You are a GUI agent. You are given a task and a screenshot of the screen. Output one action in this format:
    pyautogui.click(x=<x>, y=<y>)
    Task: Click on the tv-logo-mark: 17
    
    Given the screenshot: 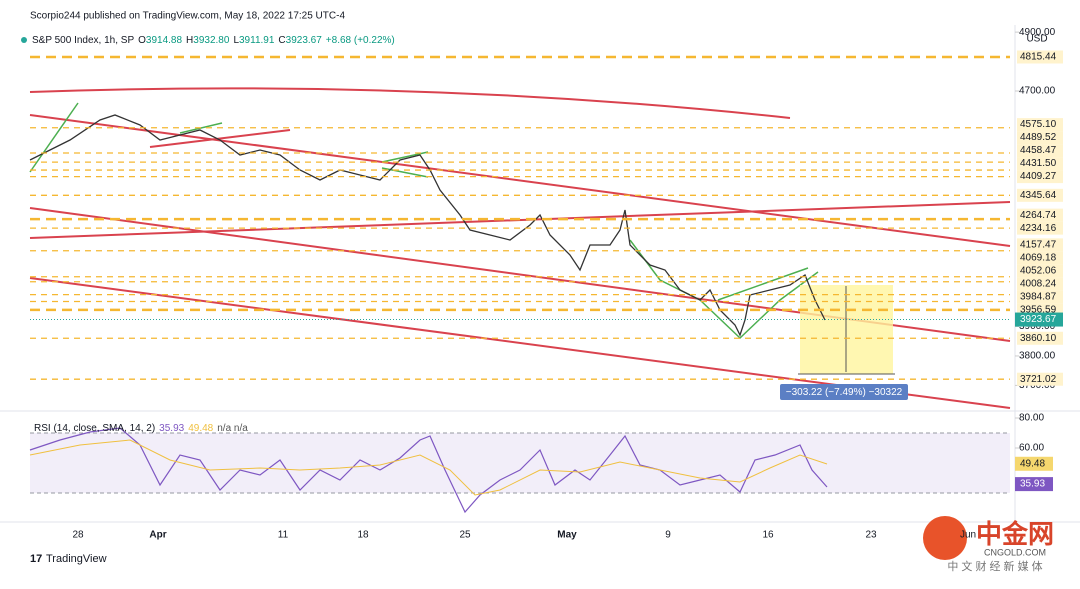 What is the action you would take?
    pyautogui.click(x=36, y=559)
    